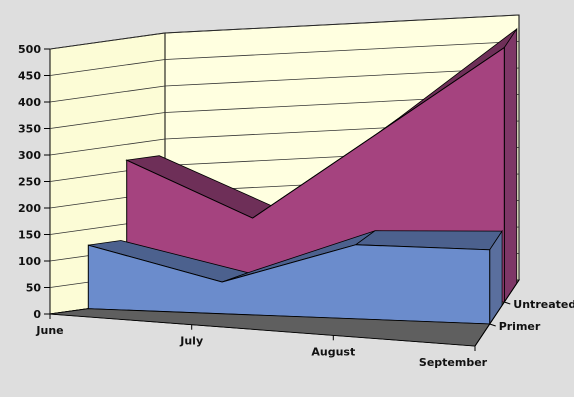 The height and width of the screenshot is (397, 574). What do you see at coordinates (520, 326) in the screenshot?
I see `depth-label-primer: Primer` at bounding box center [520, 326].